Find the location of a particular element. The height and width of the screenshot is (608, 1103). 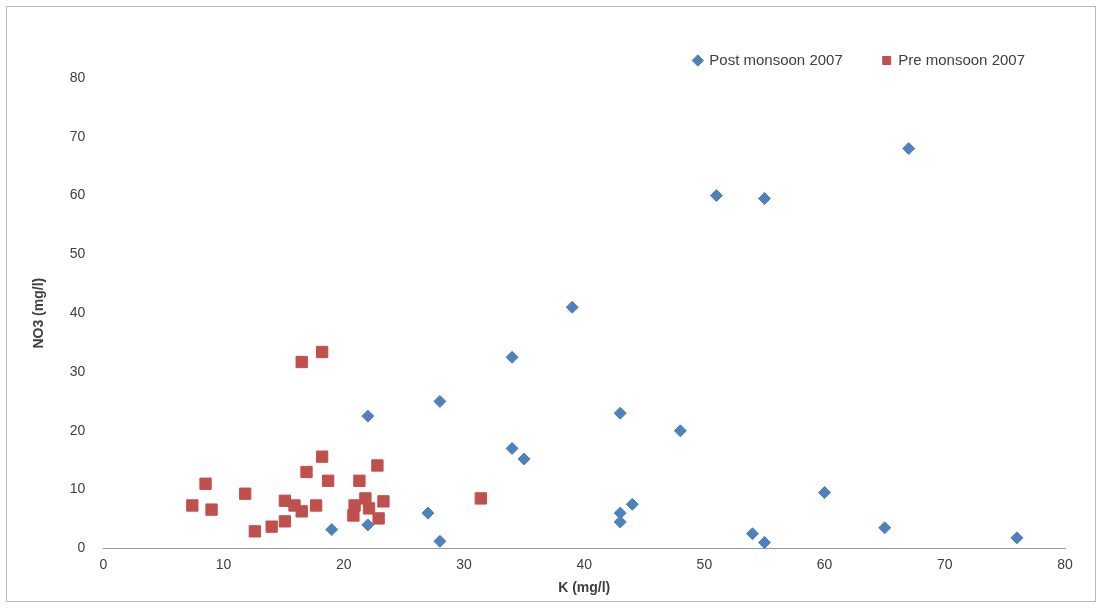

y-tick-label: 40 is located at coordinates (77, 312).